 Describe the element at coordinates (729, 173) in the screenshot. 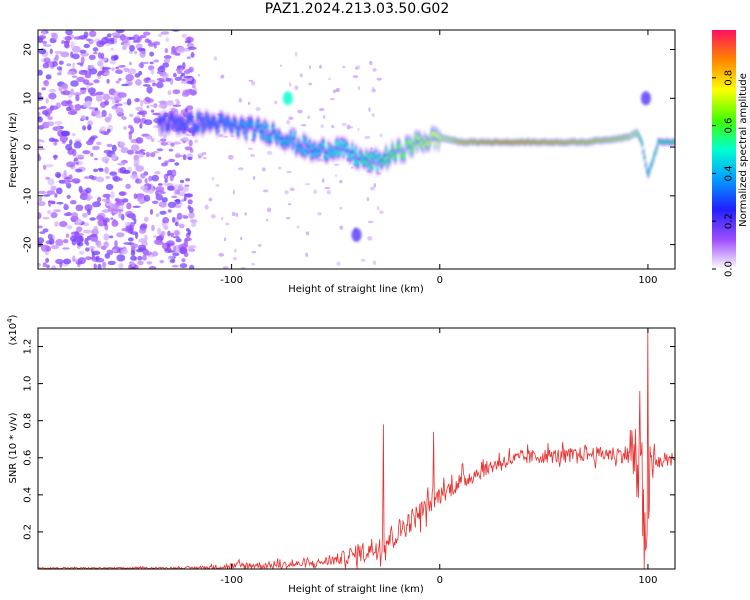

I see `colorbar-tick-label: 0.4` at that location.